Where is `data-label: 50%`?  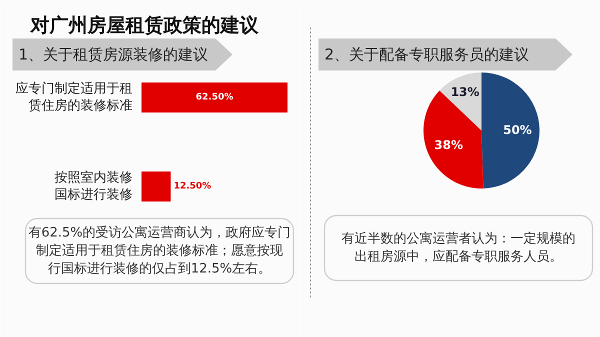
data-label: 50% is located at coordinates (517, 129).